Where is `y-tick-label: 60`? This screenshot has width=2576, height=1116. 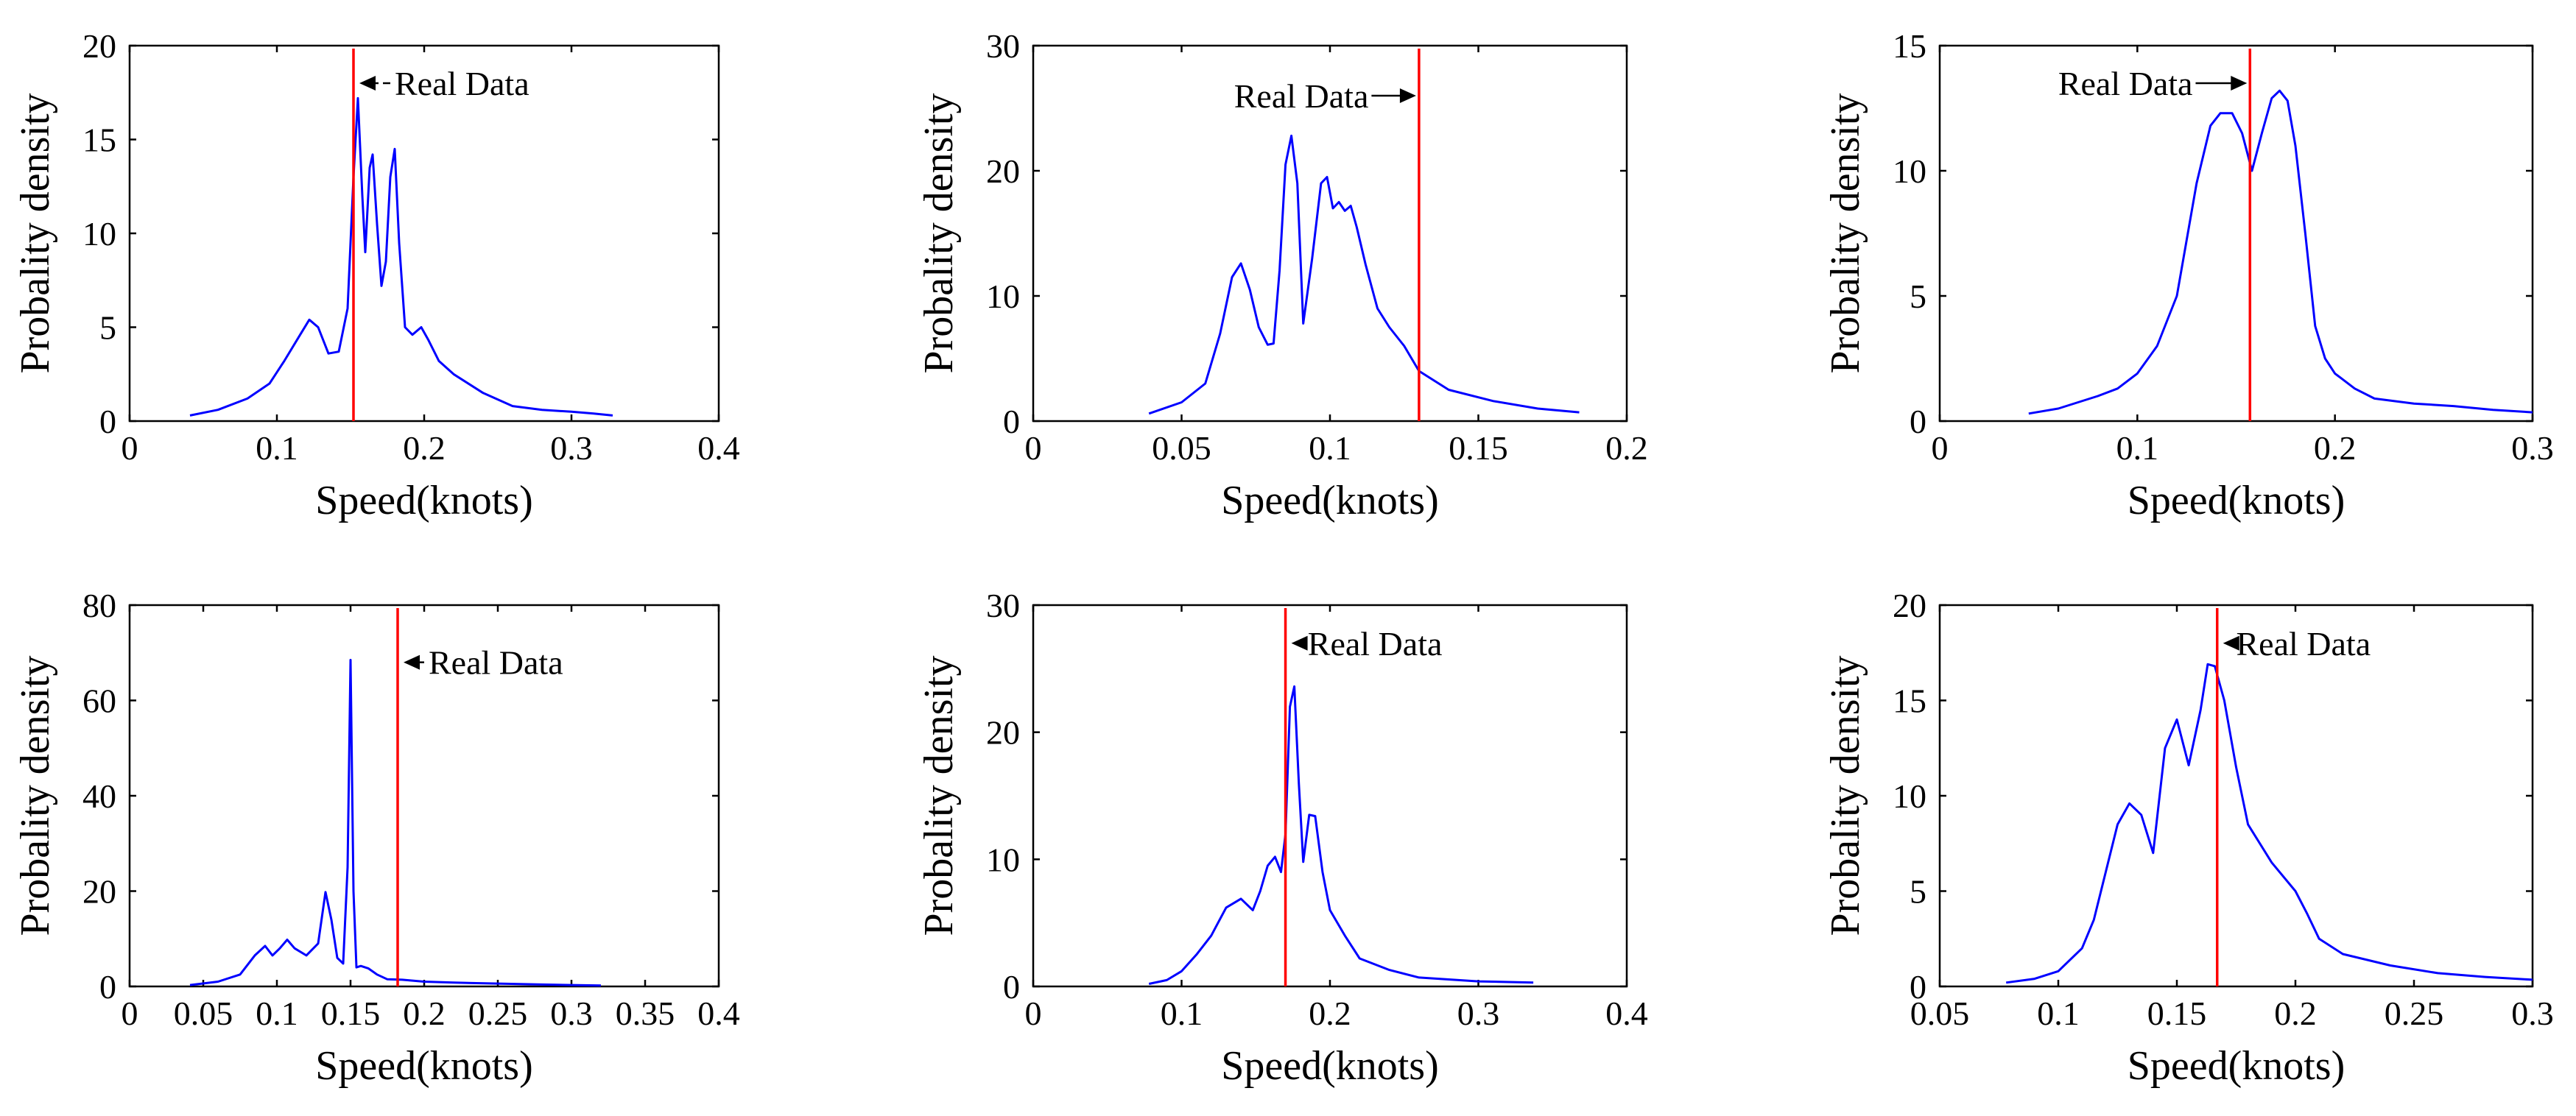
y-tick-label: 60 is located at coordinates (99, 701).